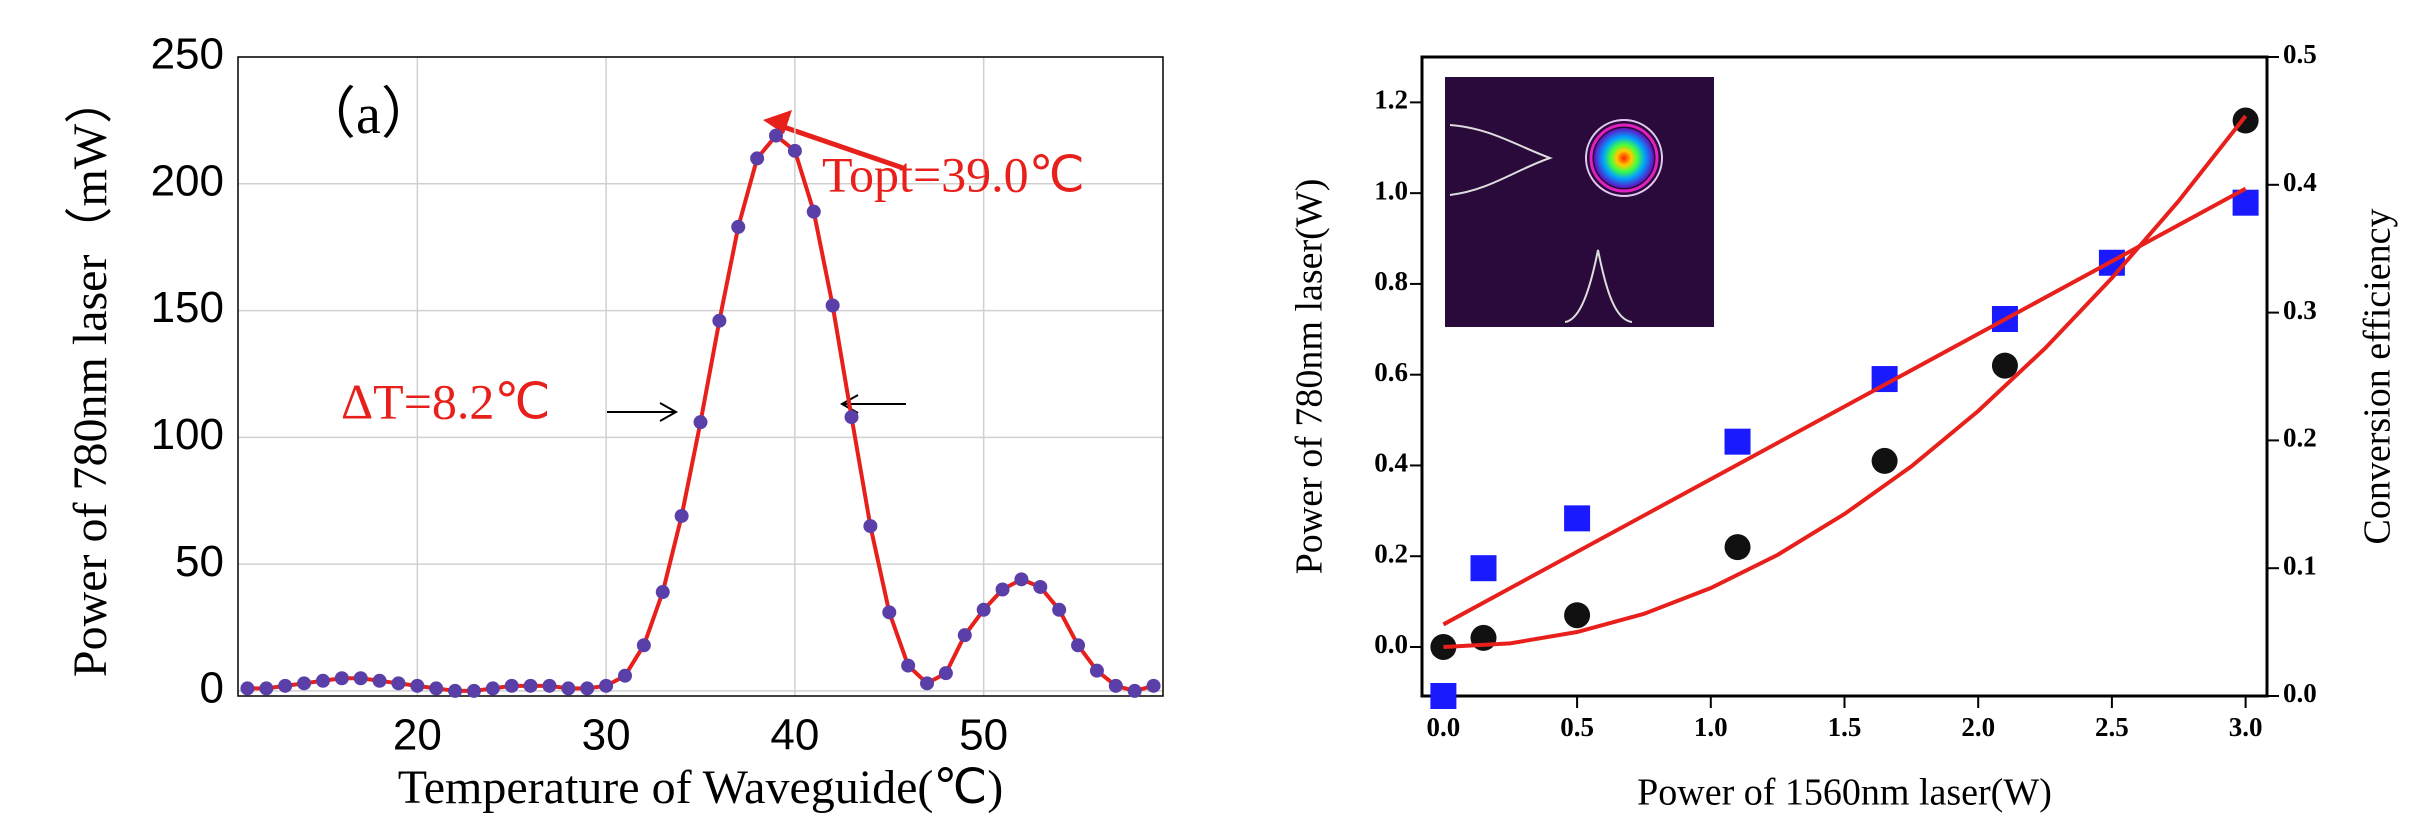 This screenshot has width=2409, height=819. Describe the element at coordinates (2378, 377) in the screenshot. I see `y2-axis-label: Conversion efficiency` at that location.